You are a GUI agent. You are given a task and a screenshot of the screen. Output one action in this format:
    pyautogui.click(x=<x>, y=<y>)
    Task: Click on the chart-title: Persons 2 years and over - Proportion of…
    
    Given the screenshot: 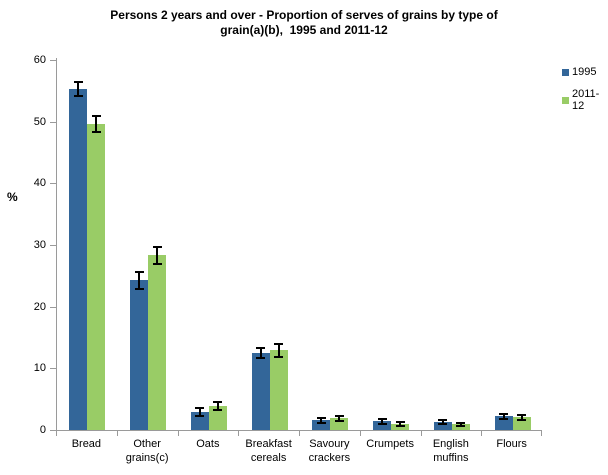 What is the action you would take?
    pyautogui.click(x=304, y=23)
    